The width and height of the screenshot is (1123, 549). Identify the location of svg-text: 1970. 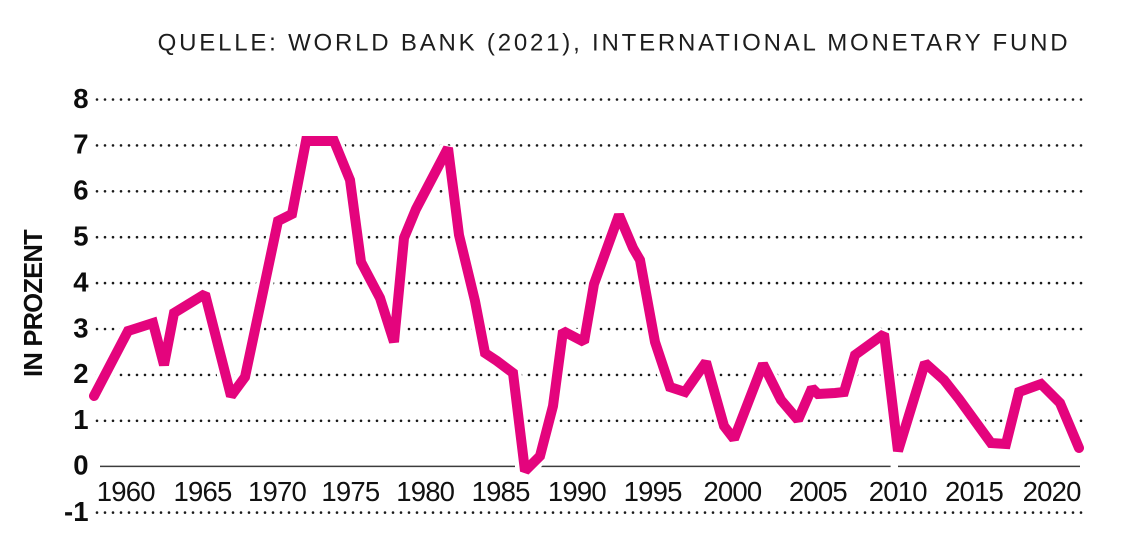
(277, 491).